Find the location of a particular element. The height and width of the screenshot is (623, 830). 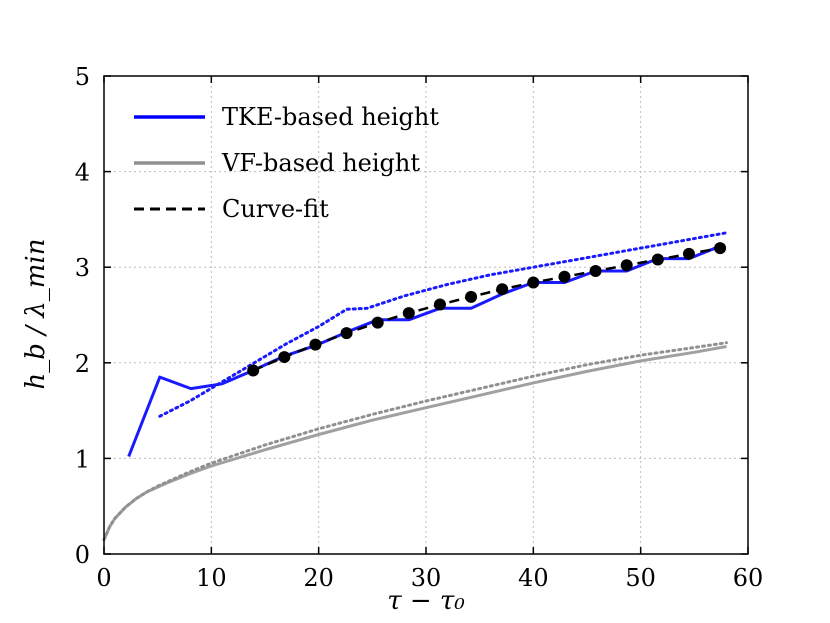

y-tick-label: 4 is located at coordinates (82, 173).